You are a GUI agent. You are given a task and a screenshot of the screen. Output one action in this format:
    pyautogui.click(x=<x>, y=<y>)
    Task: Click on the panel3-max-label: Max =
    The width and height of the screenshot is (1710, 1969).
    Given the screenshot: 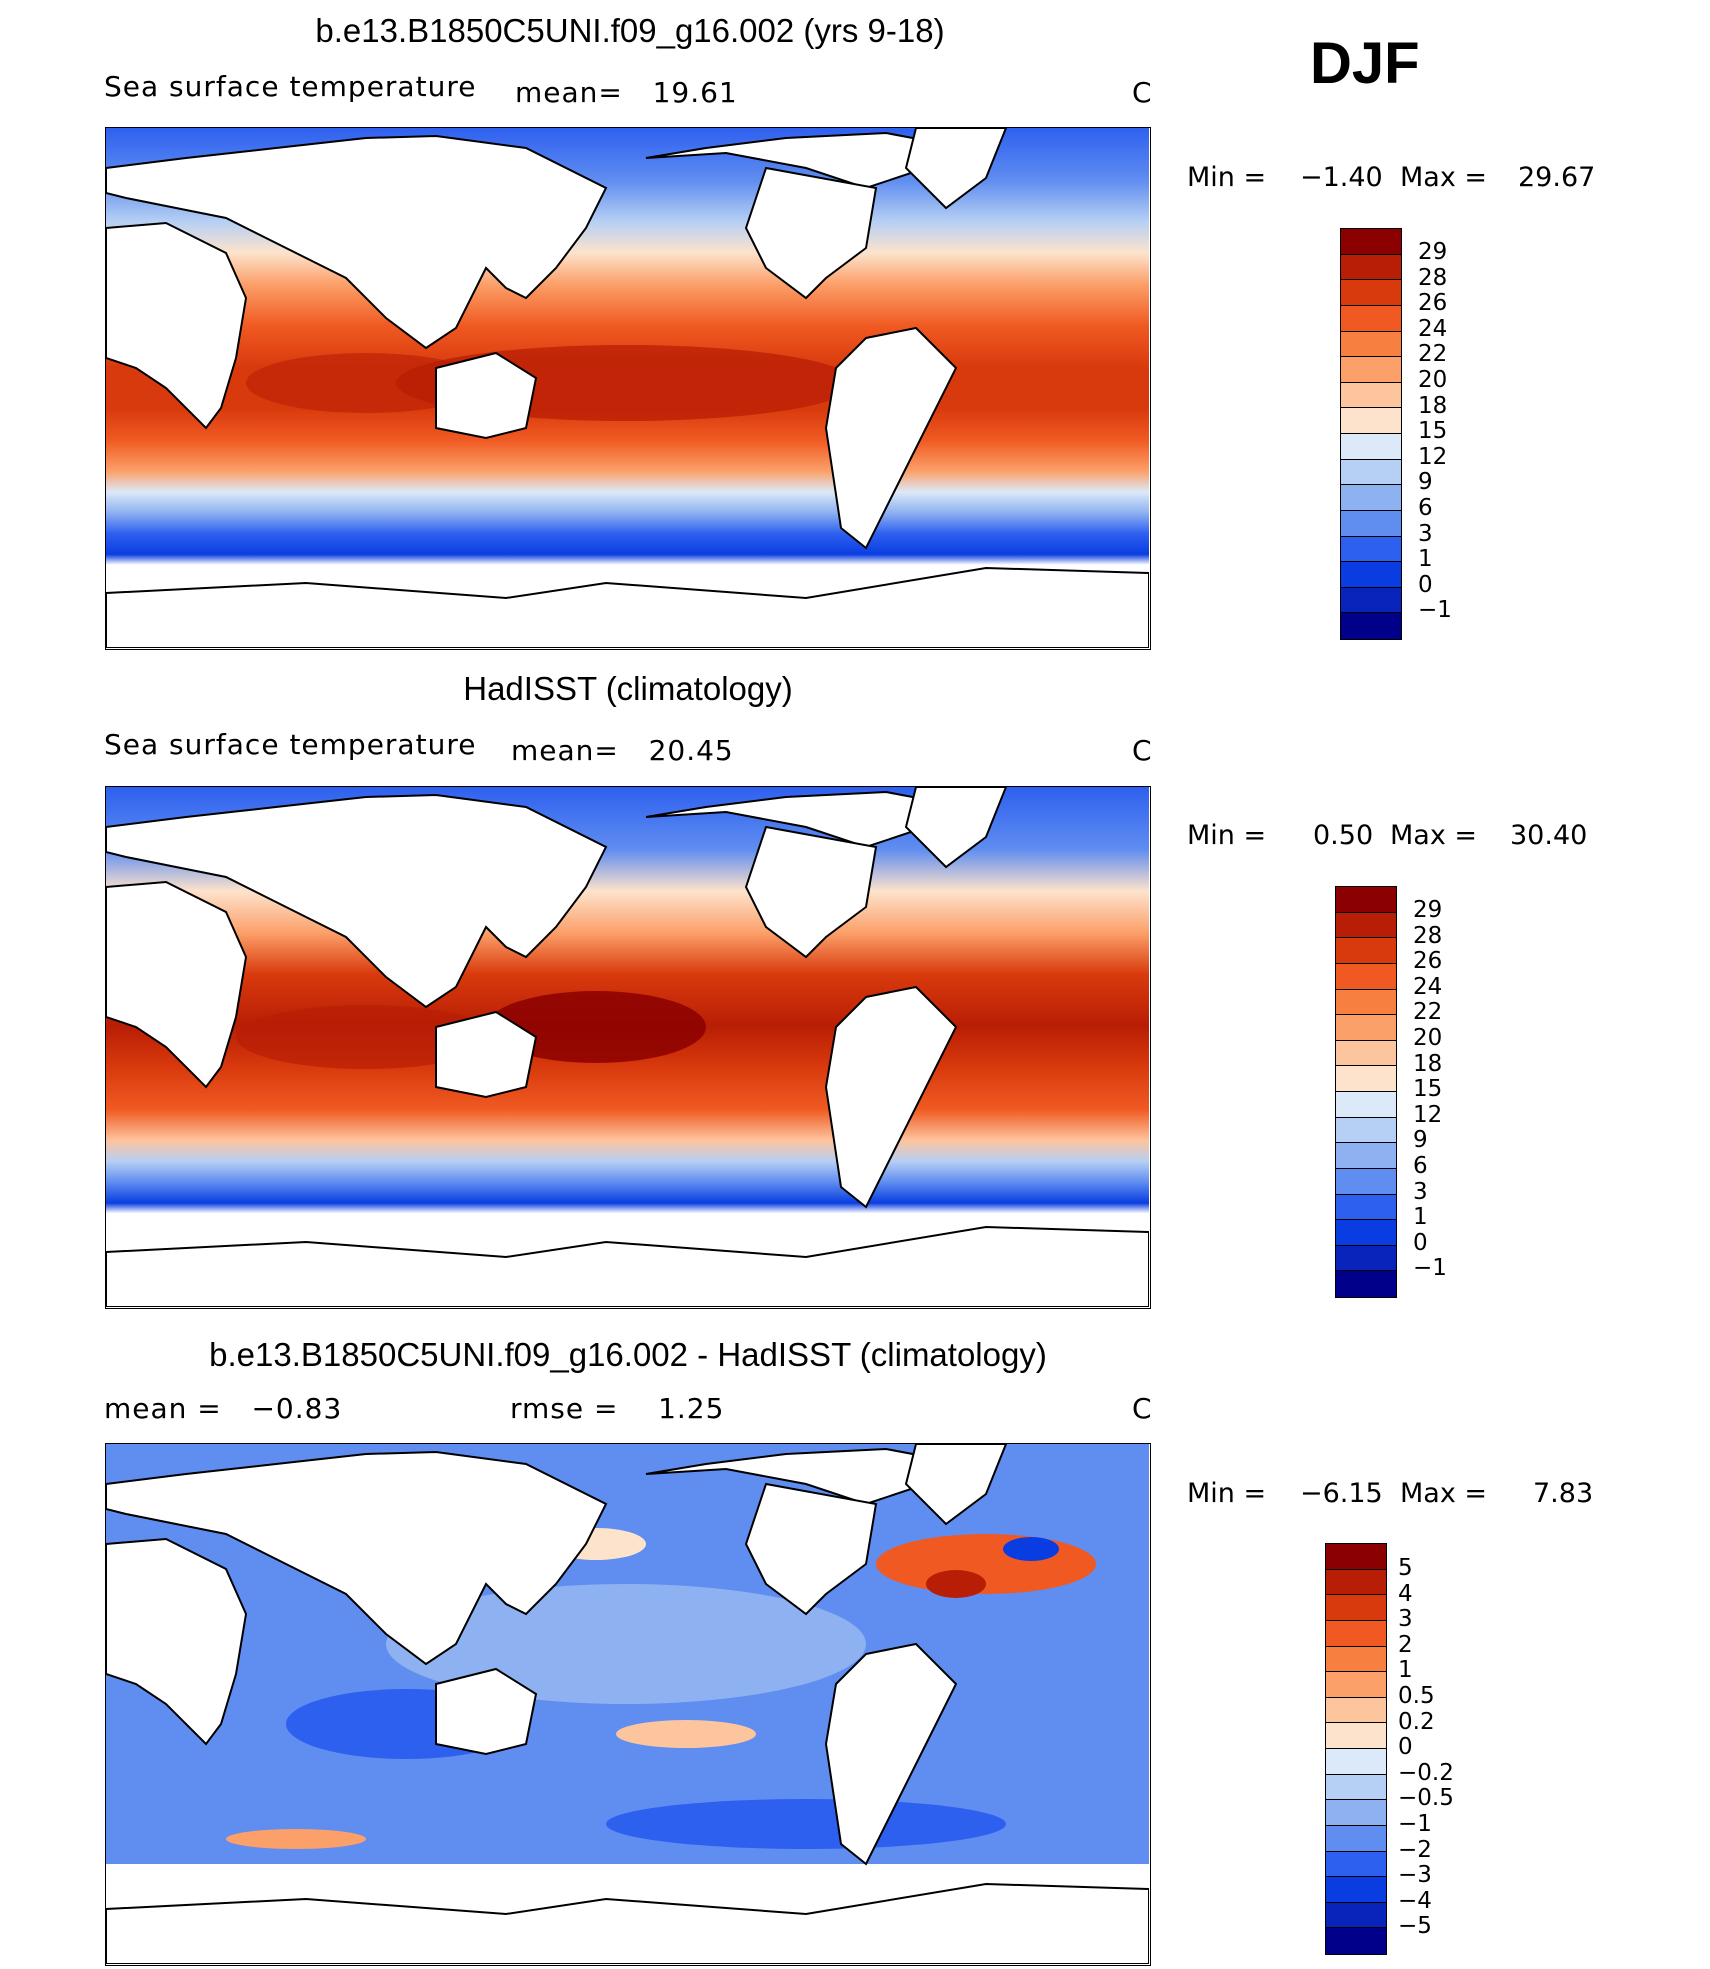 What is the action you would take?
    pyautogui.click(x=1444, y=1493)
    